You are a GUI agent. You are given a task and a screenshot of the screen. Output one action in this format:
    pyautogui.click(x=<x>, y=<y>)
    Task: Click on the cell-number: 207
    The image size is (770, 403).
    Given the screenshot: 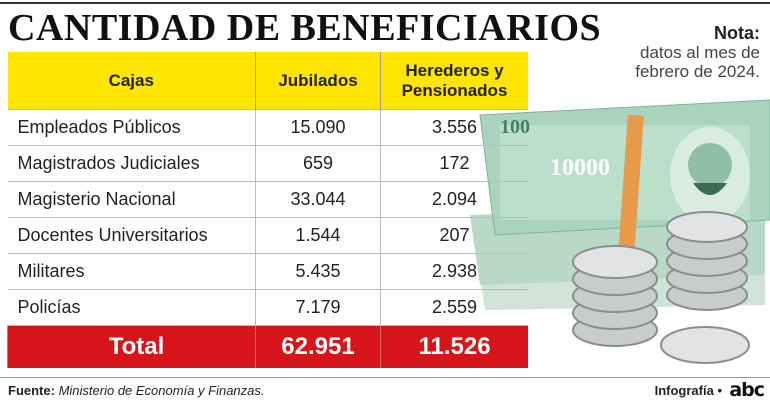 What is the action you would take?
    pyautogui.click(x=454, y=235)
    